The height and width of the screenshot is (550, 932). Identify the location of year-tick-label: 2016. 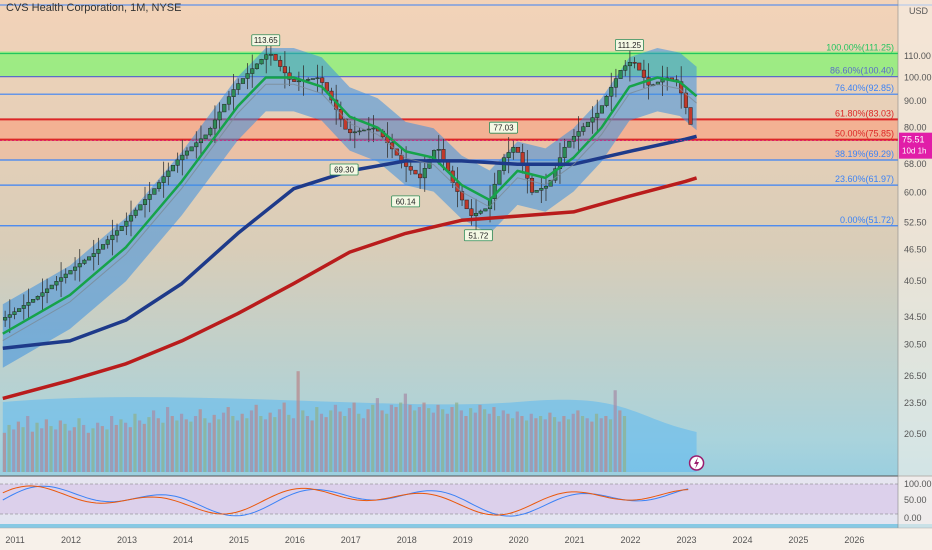
(295, 540).